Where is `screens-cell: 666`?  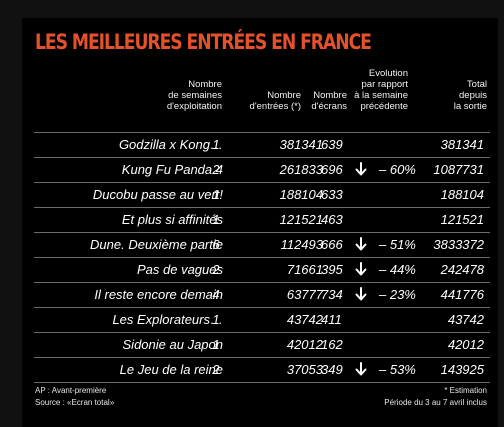
screens-cell: 666 is located at coordinates (332, 244).